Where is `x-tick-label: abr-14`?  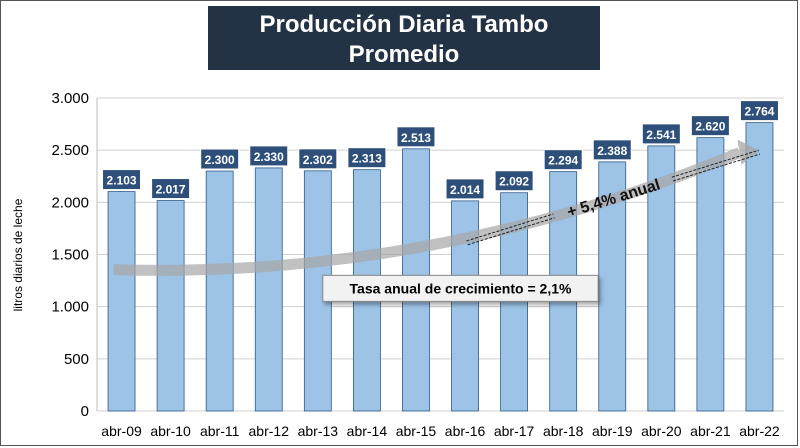
x-tick-label: abr-14 is located at coordinates (367, 431).